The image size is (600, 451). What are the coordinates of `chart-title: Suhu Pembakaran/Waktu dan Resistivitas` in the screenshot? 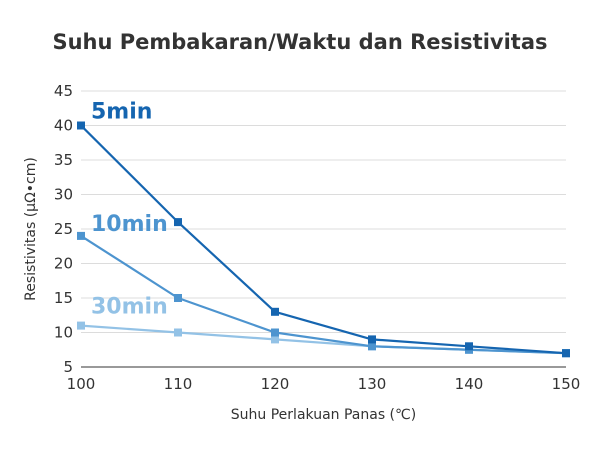 It's located at (300, 42).